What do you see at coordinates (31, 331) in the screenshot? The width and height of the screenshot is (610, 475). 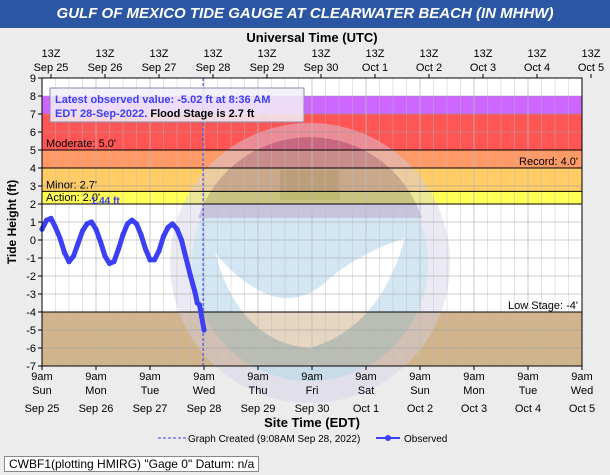 I see `y-tick-label: -5` at bounding box center [31, 331].